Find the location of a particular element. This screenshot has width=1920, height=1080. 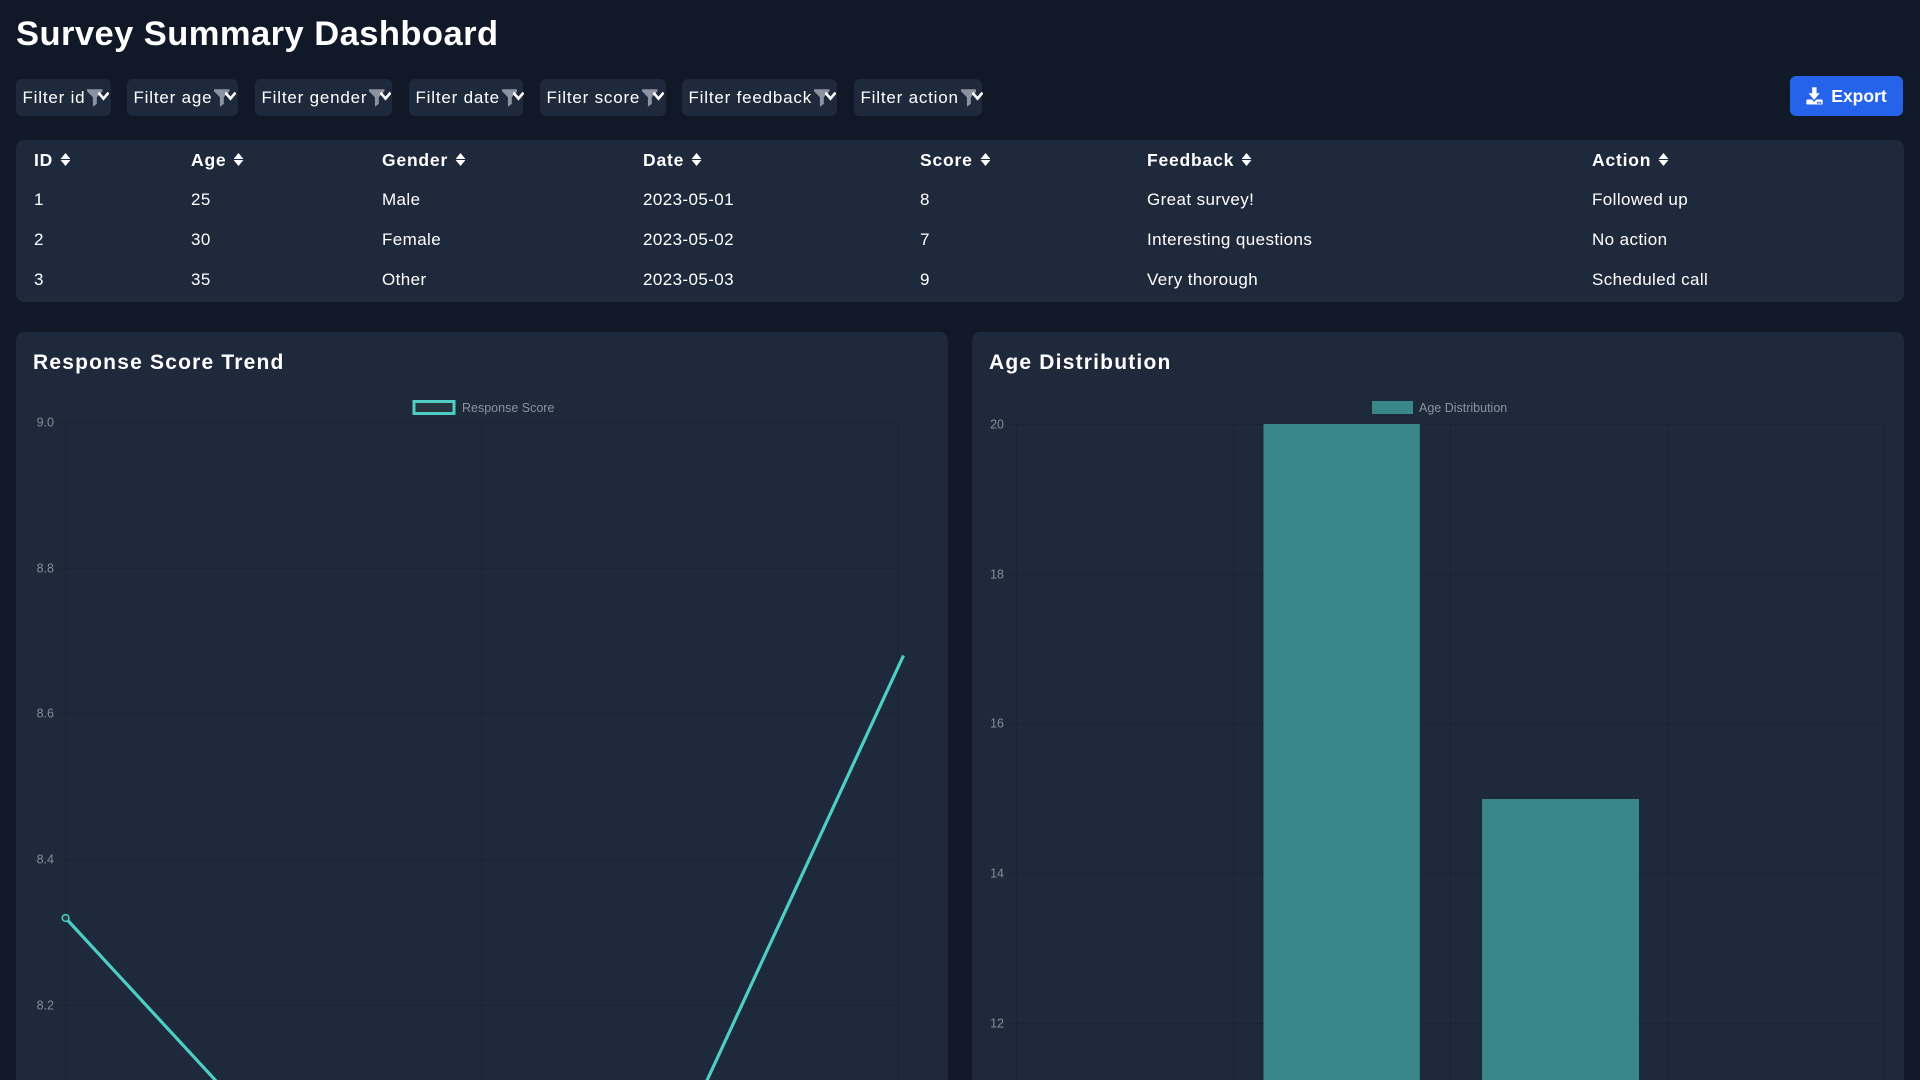

svg-text: 8.6 is located at coordinates (45, 714).